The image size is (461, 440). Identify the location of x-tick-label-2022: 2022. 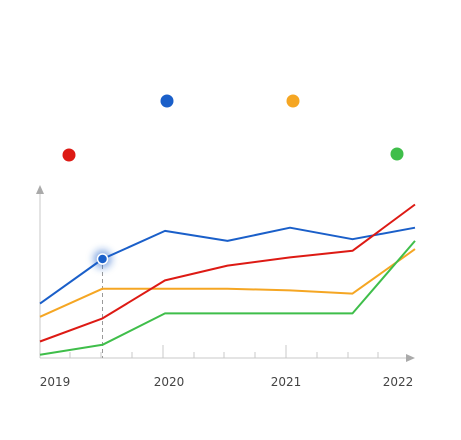
(398, 382).